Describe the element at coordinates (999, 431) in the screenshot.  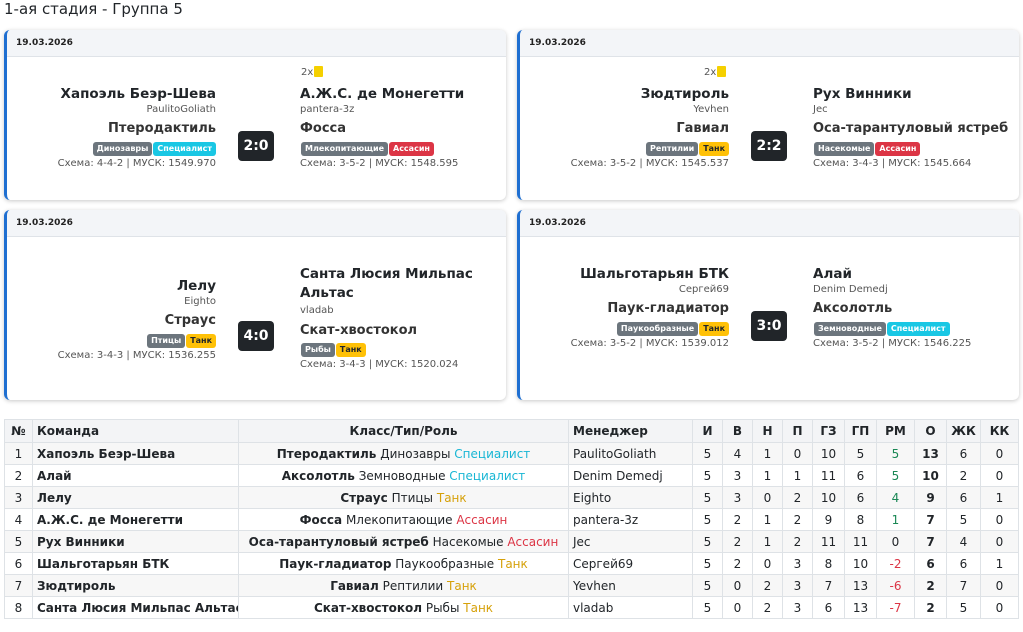
I see `col-header-red-cards: КК` at that location.